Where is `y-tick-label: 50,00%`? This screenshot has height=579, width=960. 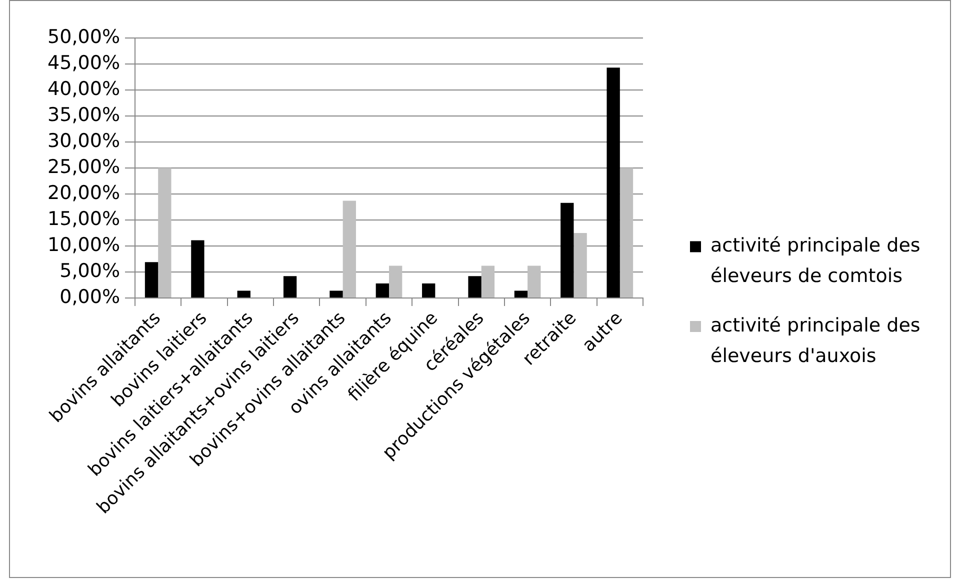 y-tick-label: 50,00% is located at coordinates (84, 37).